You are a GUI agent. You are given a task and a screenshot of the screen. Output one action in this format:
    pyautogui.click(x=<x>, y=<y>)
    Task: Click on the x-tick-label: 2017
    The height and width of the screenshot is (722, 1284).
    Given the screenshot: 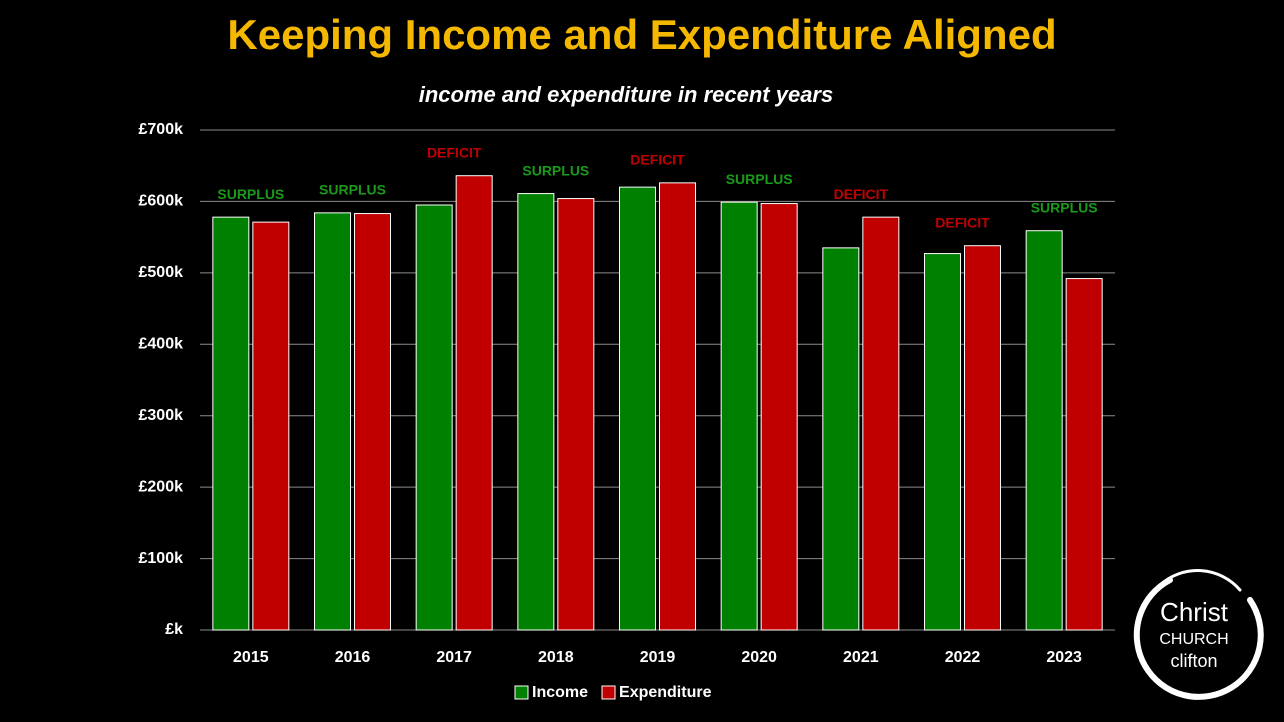 What is the action you would take?
    pyautogui.click(x=454, y=657)
    